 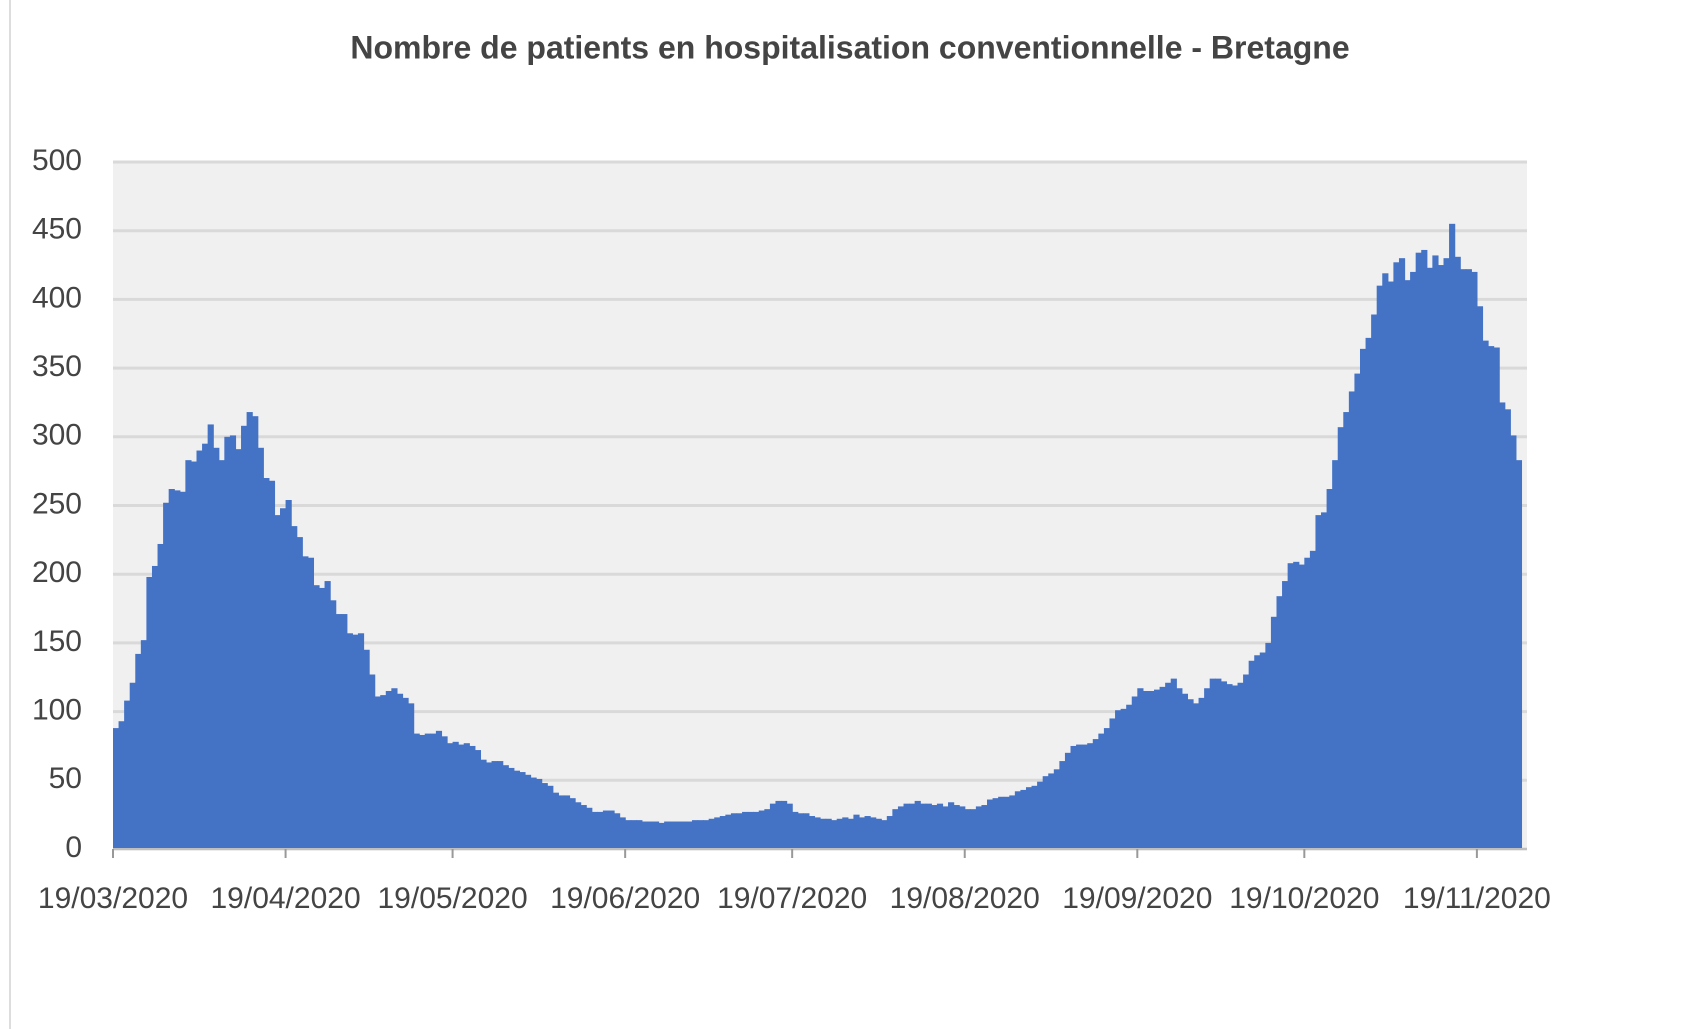 What do you see at coordinates (453, 898) in the screenshot?
I see `x-tick-label: 19/05/2020` at bounding box center [453, 898].